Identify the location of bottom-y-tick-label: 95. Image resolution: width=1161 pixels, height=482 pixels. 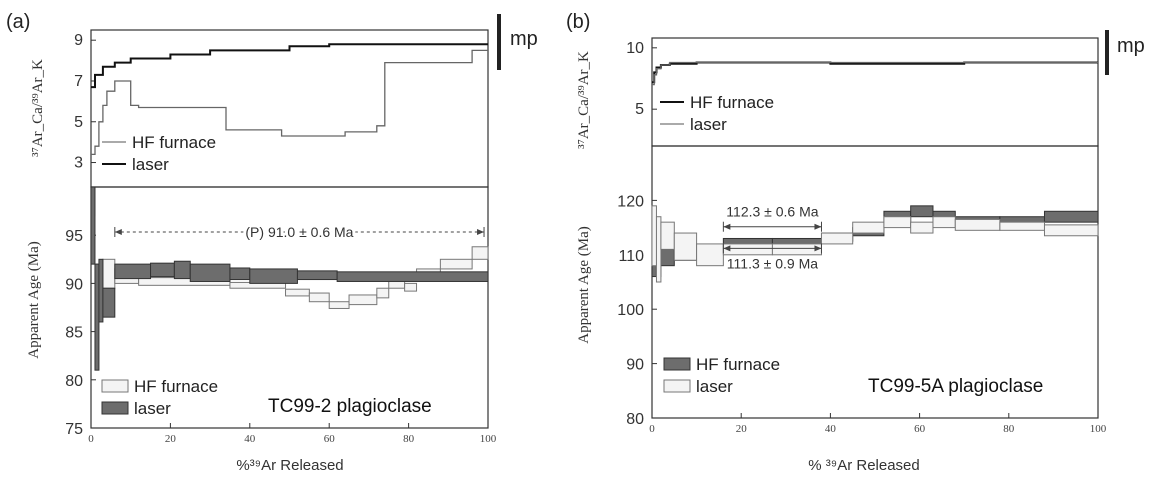
(74, 236).